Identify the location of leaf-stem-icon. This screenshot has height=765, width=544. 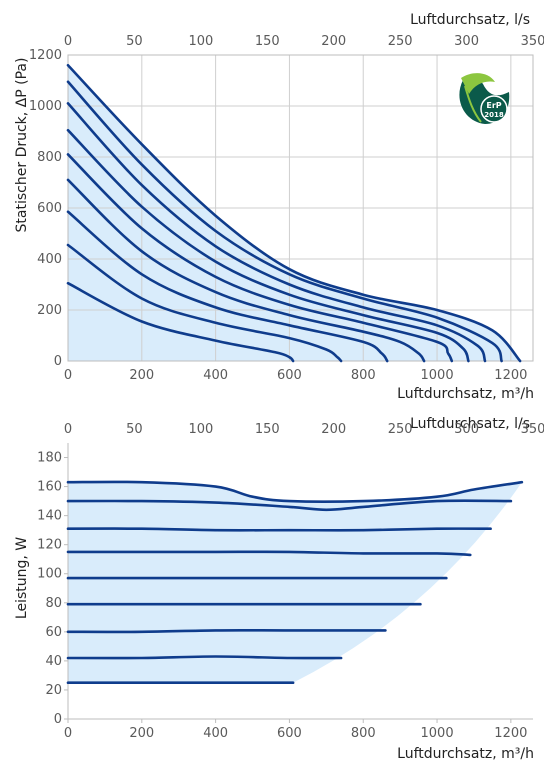
(473, 104).